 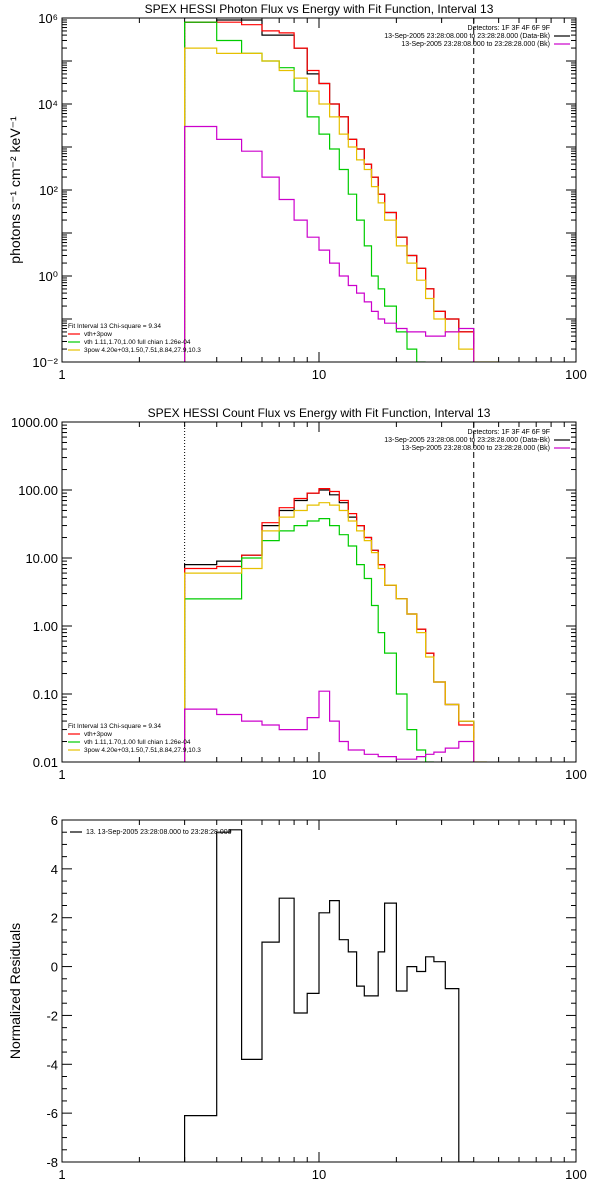 What do you see at coordinates (54, 820) in the screenshot?
I see `y-tick-label: 6` at bounding box center [54, 820].